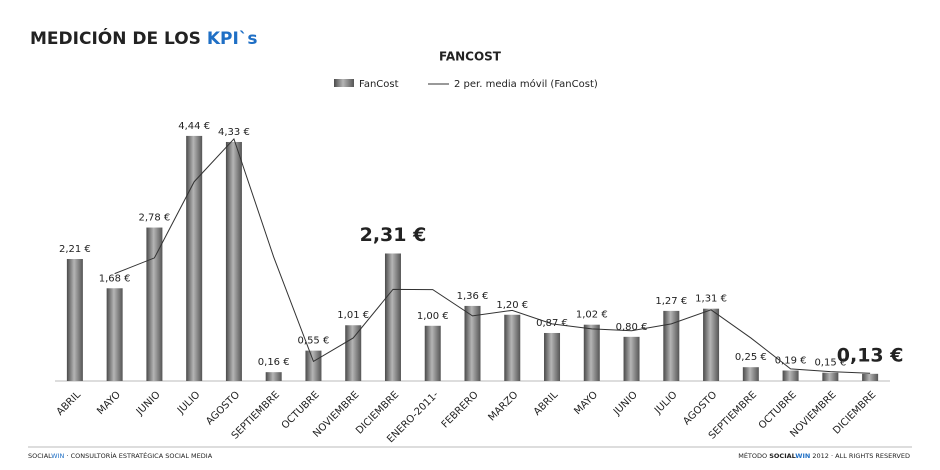 The image size is (940, 470). I want to click on data-label: 1,02 €, so click(592, 315).